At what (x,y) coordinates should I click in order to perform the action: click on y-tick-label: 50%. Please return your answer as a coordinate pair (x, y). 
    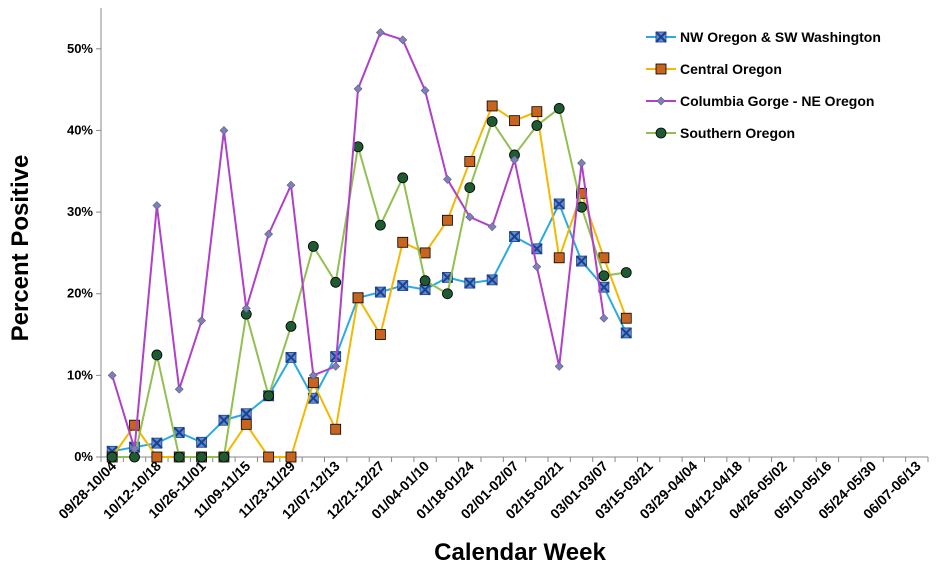
    Looking at the image, I should click on (80, 48).